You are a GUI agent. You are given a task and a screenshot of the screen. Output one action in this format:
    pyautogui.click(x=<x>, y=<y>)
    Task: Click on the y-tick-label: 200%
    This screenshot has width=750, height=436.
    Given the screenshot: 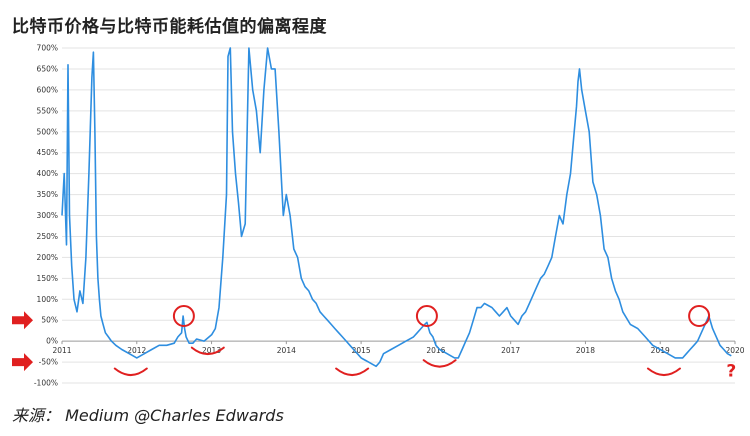 What is the action you would take?
    pyautogui.click(x=47, y=257)
    